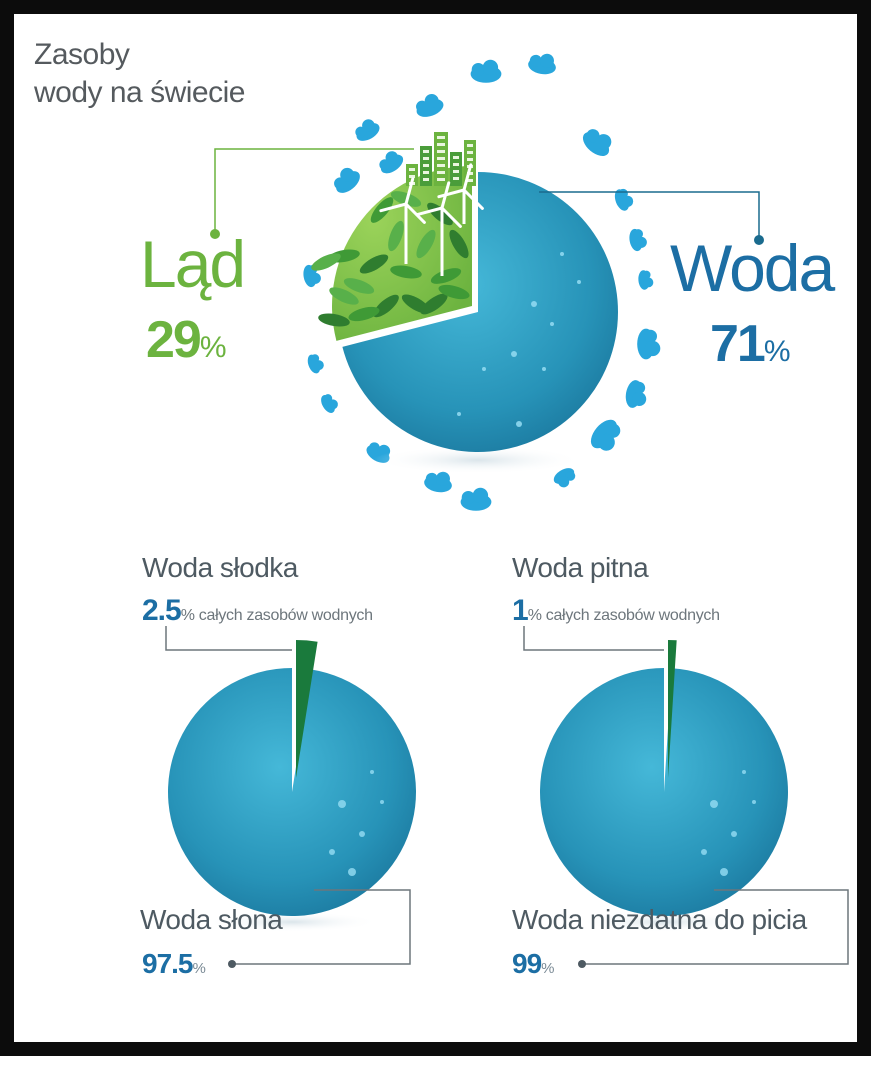 Image resolution: width=871 pixels, height=1070 pixels. Describe the element at coordinates (672, 709) in the screenshot. I see `drinking-water-pie-small-slice` at that location.